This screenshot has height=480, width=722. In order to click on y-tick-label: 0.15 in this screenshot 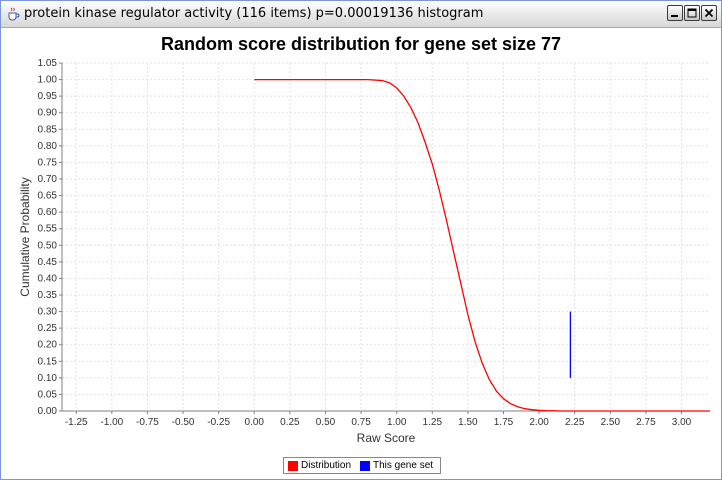, I will do `click(48, 361)`.